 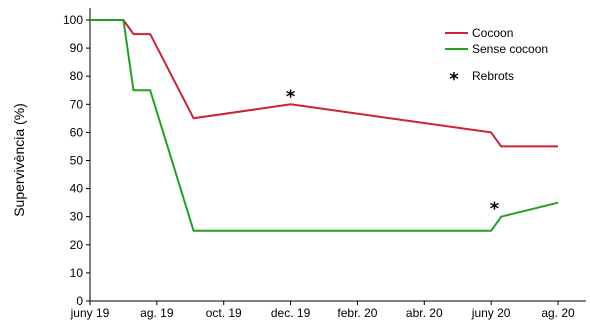 What do you see at coordinates (77, 189) in the screenshot?
I see `y-tick-label: 40` at bounding box center [77, 189].